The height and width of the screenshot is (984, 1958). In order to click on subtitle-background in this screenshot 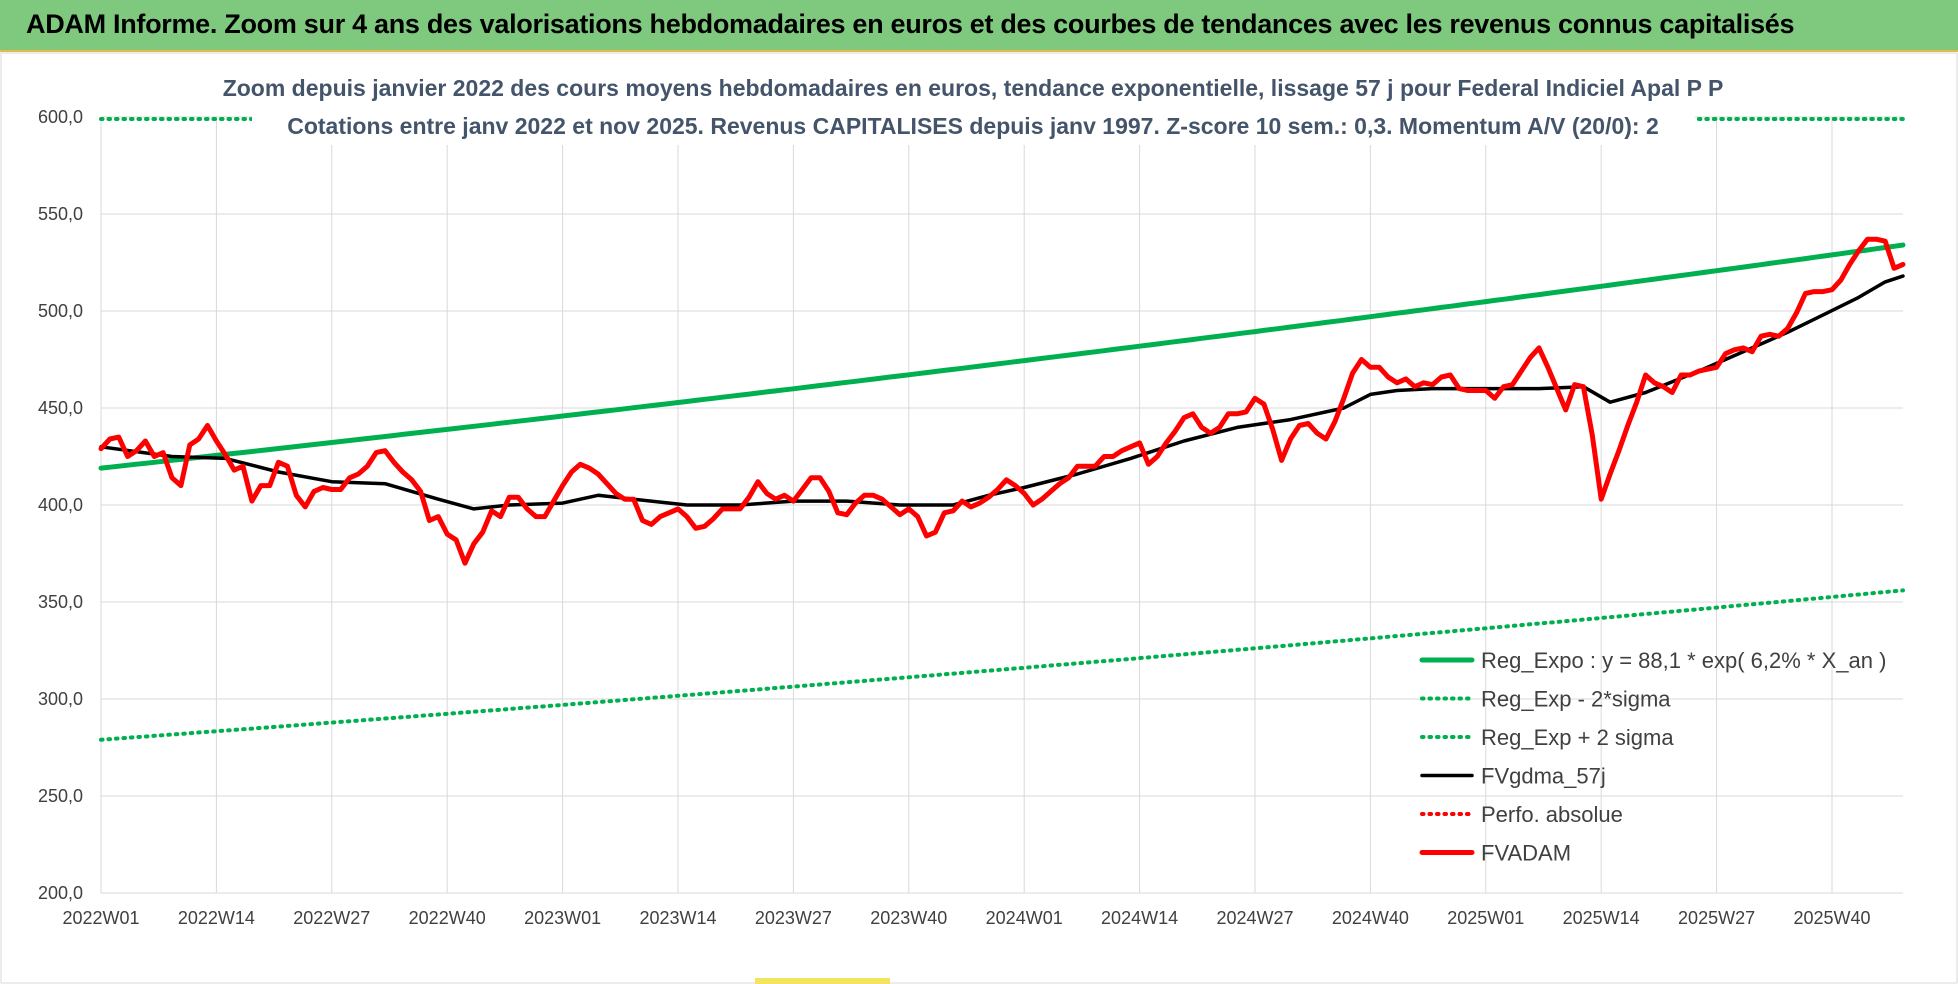, I will do `click(973, 101)`.